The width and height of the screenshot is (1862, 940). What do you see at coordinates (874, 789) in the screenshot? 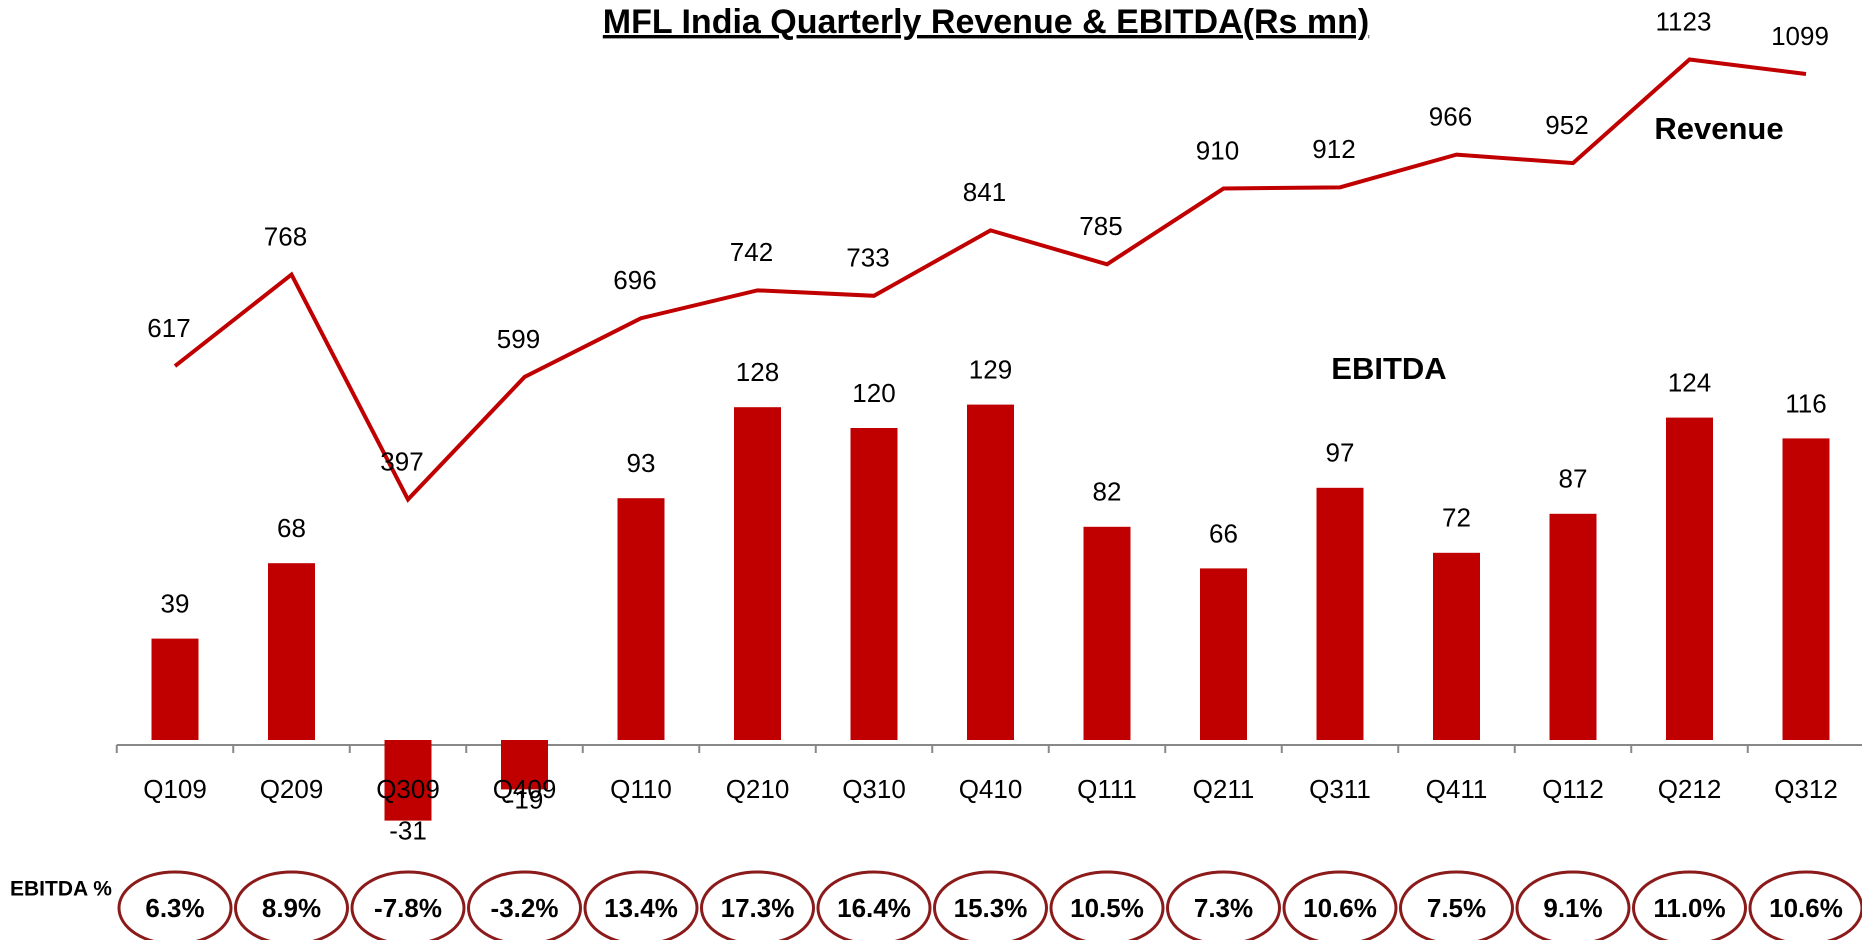
I see `x-tick-label: Q310` at bounding box center [874, 789].